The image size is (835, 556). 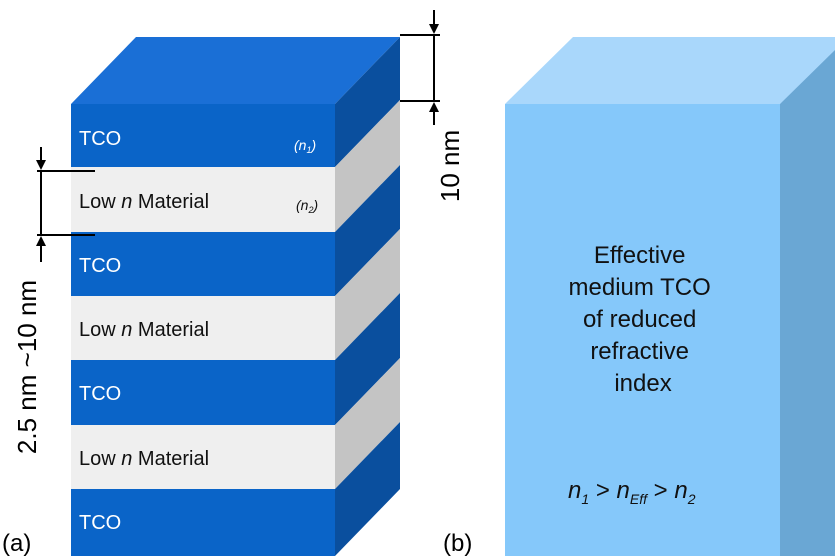 I want to click on effective-side-face, so click(x=807, y=303).